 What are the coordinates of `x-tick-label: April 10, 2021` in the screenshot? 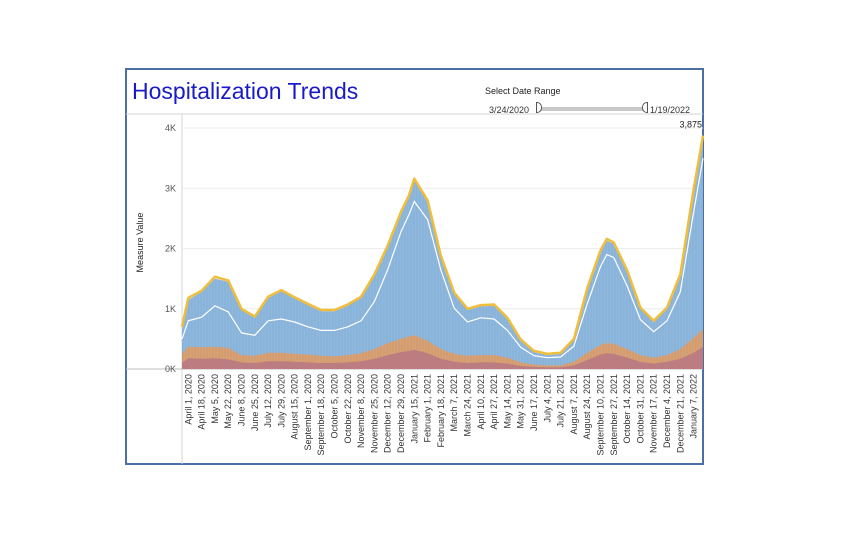 It's located at (481, 402).